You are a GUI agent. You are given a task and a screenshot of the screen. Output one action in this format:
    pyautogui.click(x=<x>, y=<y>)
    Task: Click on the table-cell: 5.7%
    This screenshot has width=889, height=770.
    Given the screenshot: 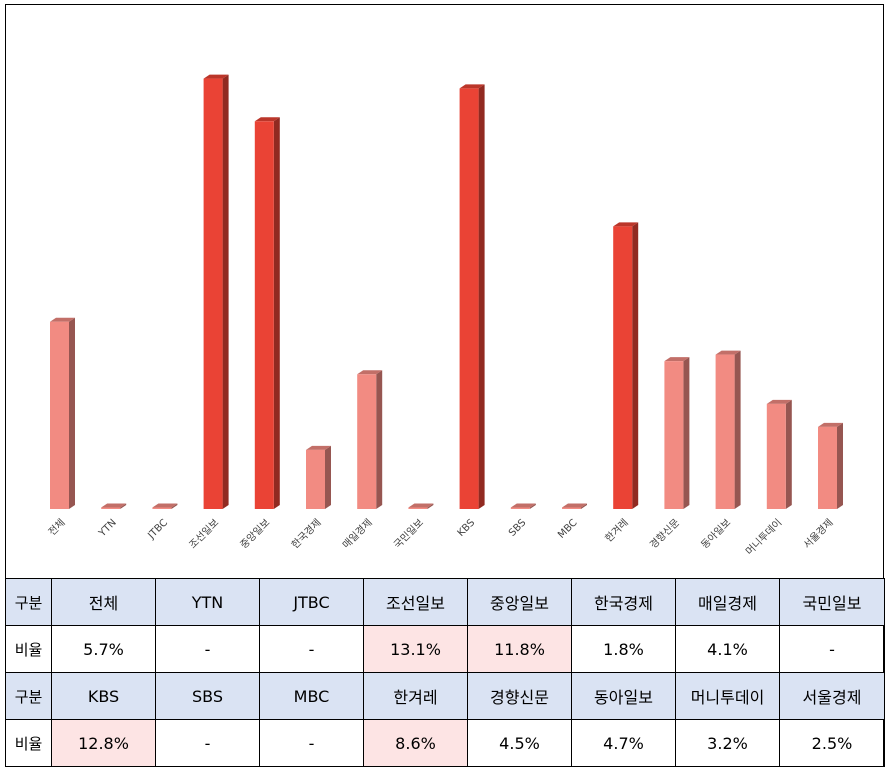 What is the action you would take?
    pyautogui.click(x=103, y=649)
    